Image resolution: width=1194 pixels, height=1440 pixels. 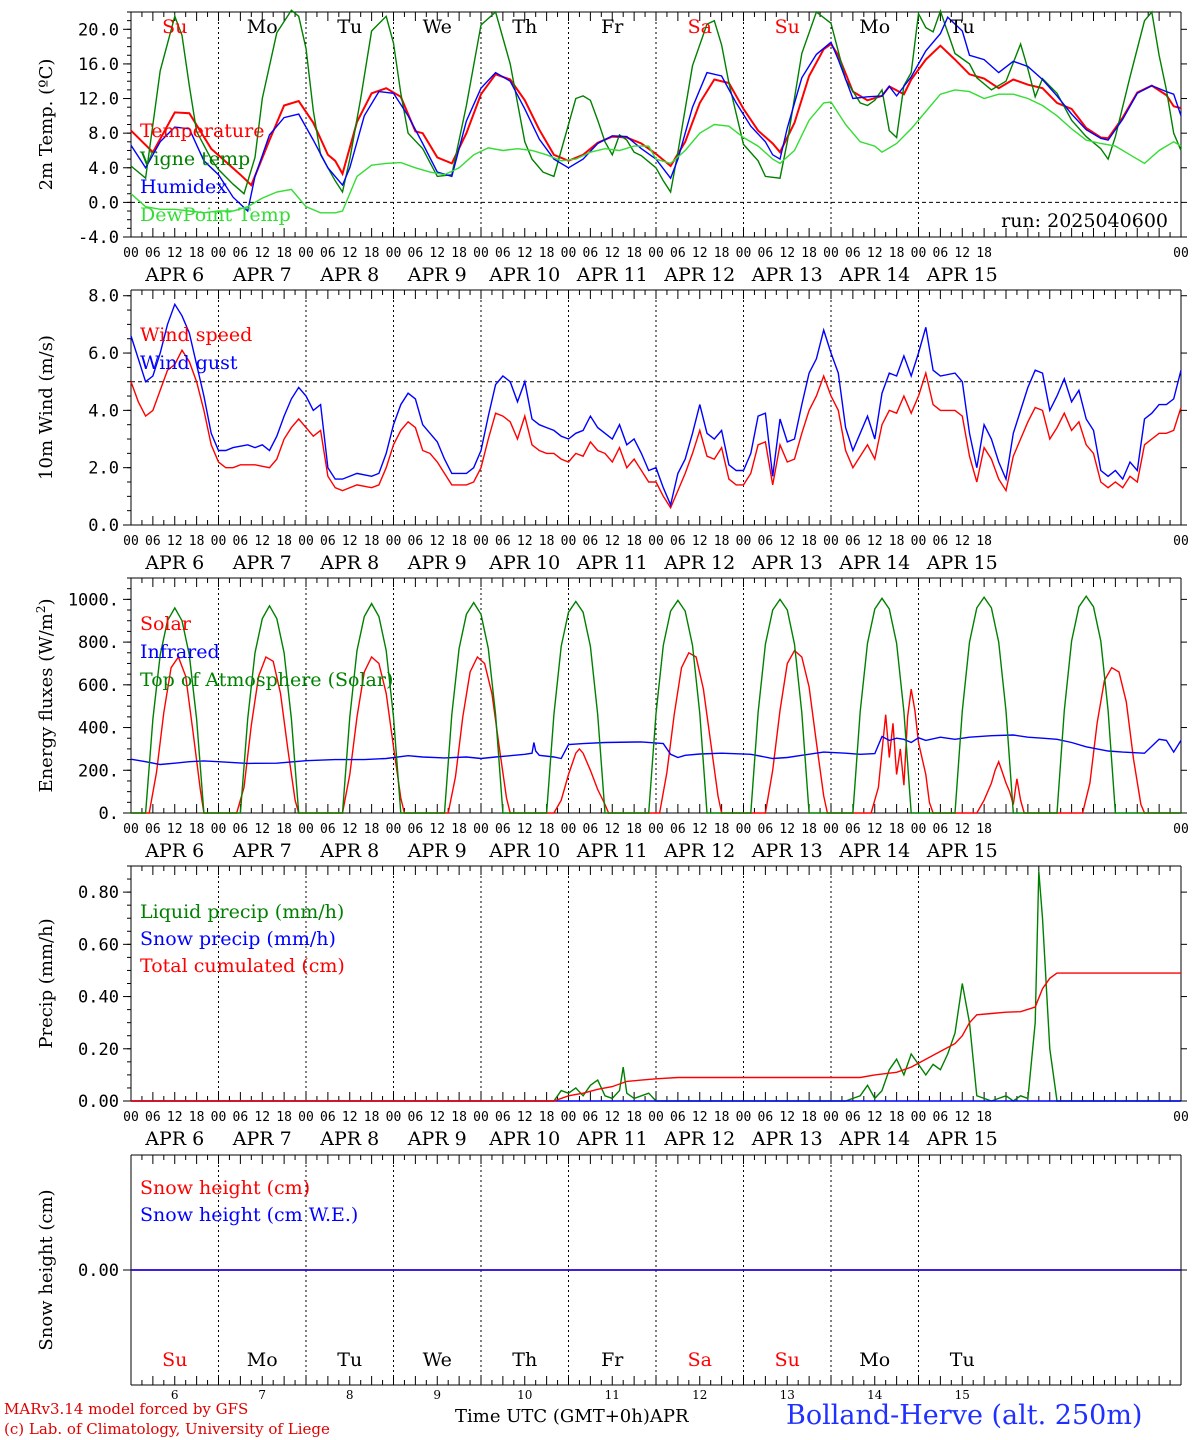 I want to click on day-number-label: 9, so click(x=437, y=1395).